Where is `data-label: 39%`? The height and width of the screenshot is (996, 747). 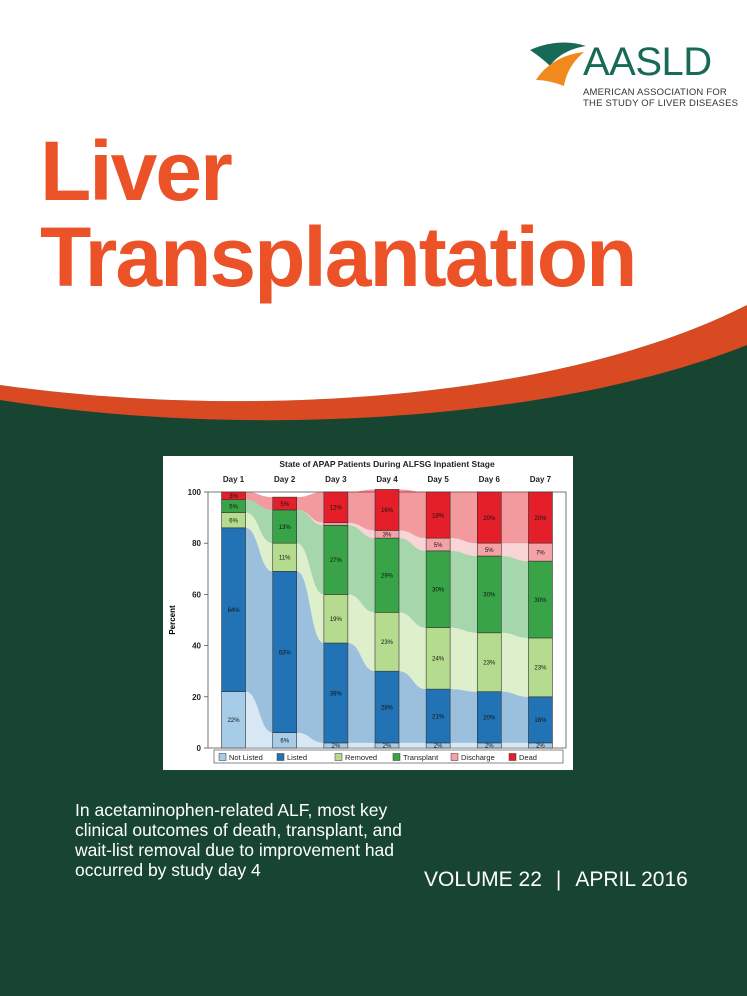 data-label: 39% is located at coordinates (336, 694).